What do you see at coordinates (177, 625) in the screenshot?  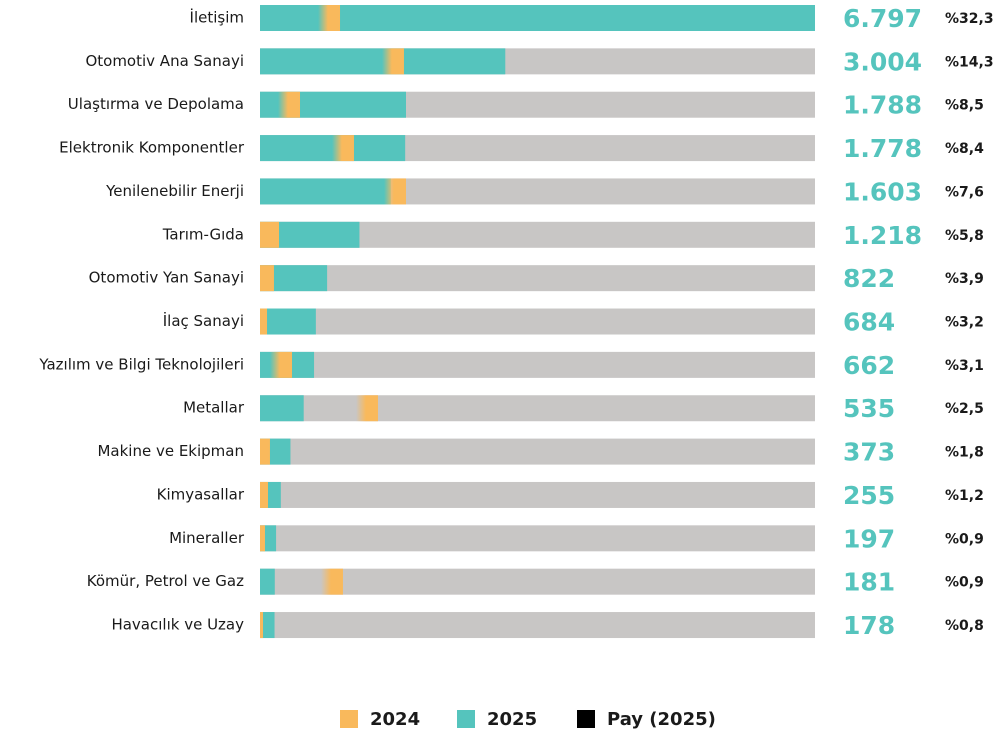 I see `category-label: Havacılık ve Uzay` at bounding box center [177, 625].